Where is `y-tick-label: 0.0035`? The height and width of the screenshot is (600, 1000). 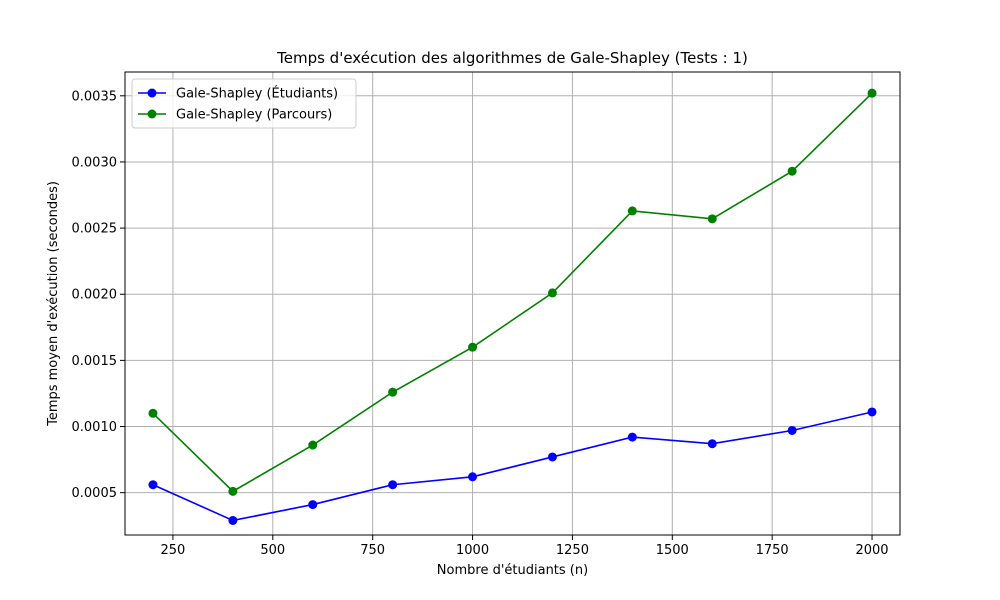
y-tick-label: 0.0035 is located at coordinates (95, 96).